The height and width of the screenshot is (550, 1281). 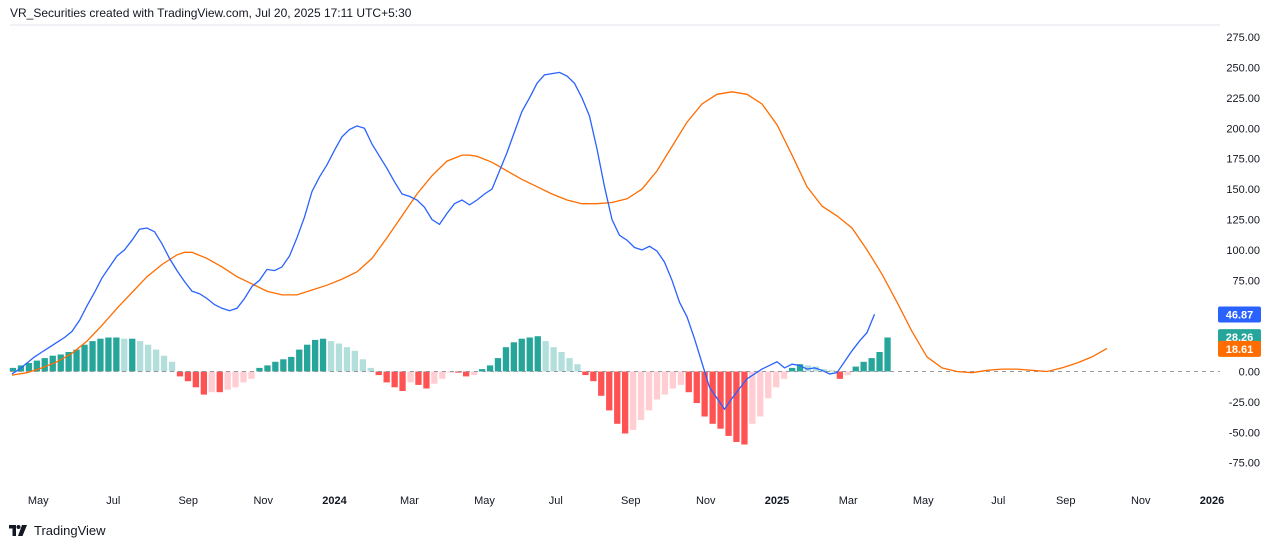 I want to click on x-tick-label: 2026, so click(x=1212, y=501).